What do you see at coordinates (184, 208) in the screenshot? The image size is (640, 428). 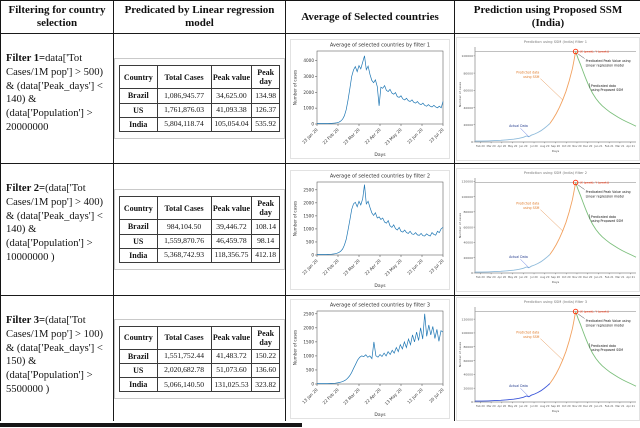 I see `col-header-total-cases: Total Cases` at bounding box center [184, 208].